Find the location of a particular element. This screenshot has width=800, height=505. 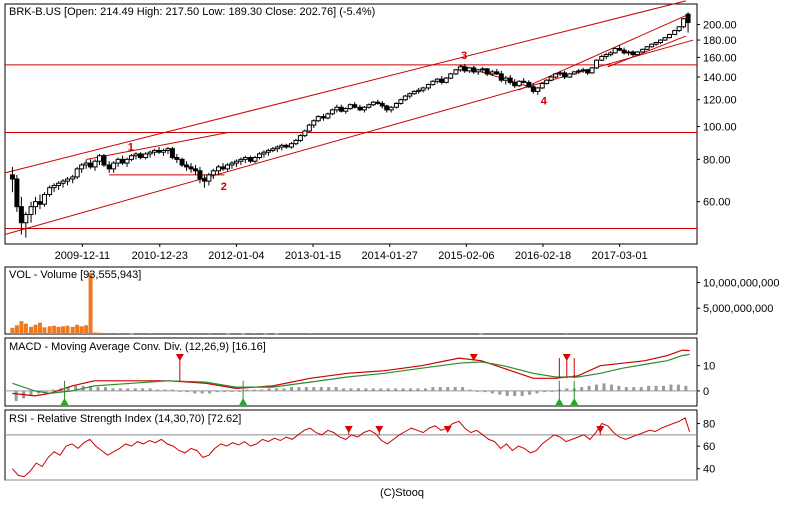

volume-y-tick-label: 10,000,000,000 is located at coordinates (741, 283).